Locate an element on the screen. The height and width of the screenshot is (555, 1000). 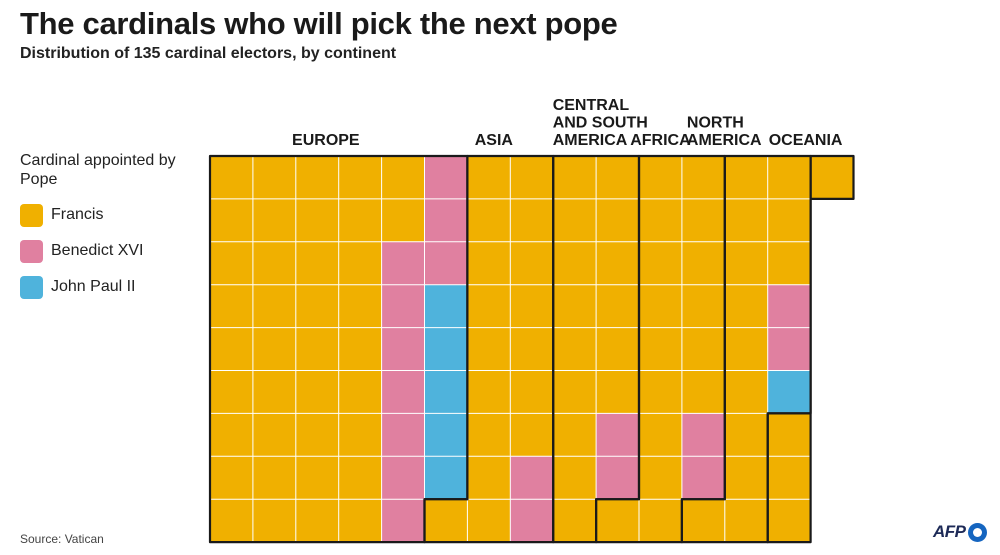
legend-title: Cardinal appointed by Pope is located at coordinates (98, 170).